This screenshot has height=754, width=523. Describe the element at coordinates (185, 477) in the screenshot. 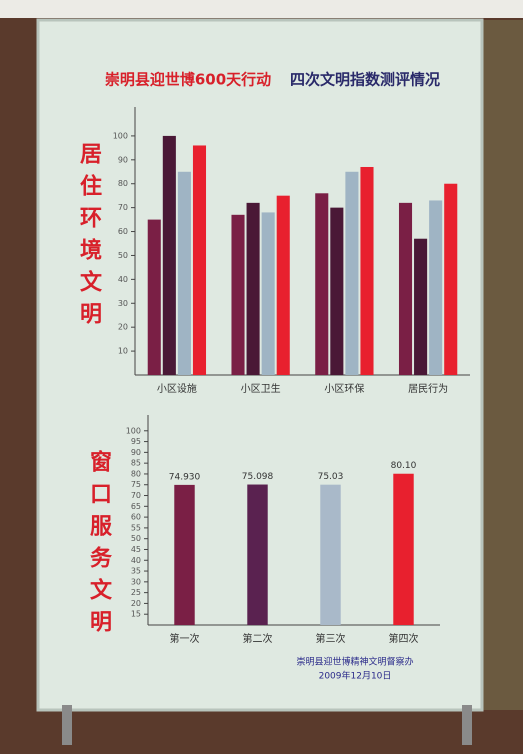

I see `value-label: 74.930` at that location.